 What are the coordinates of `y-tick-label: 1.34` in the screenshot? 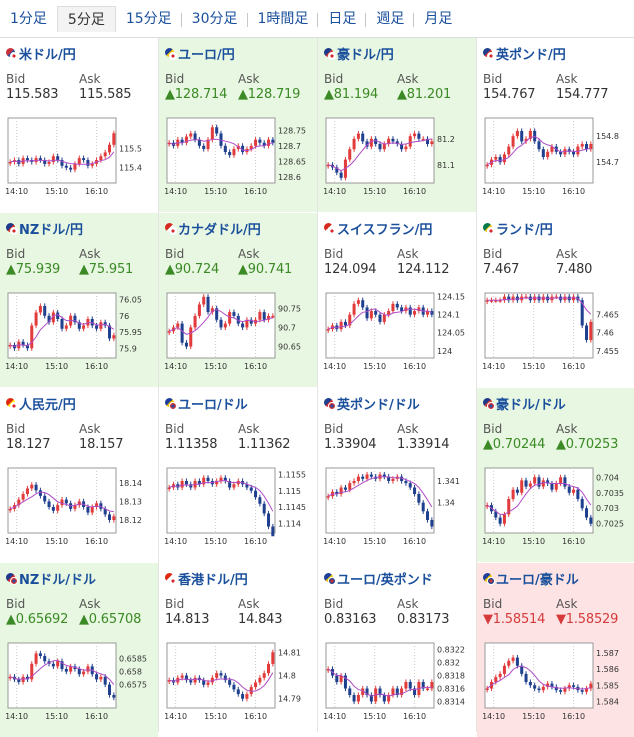 It's located at (446, 503).